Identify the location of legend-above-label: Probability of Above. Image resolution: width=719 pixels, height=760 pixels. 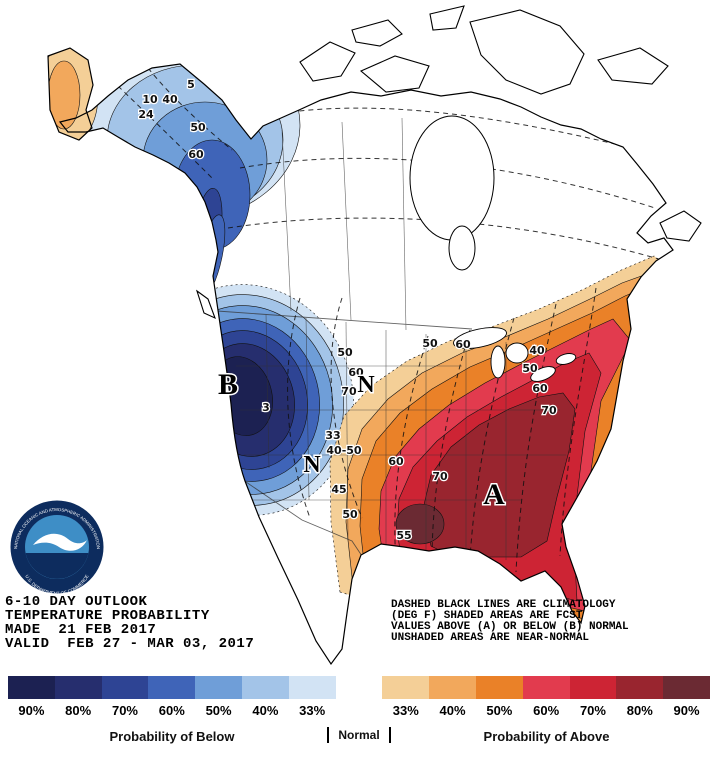
(546, 736).